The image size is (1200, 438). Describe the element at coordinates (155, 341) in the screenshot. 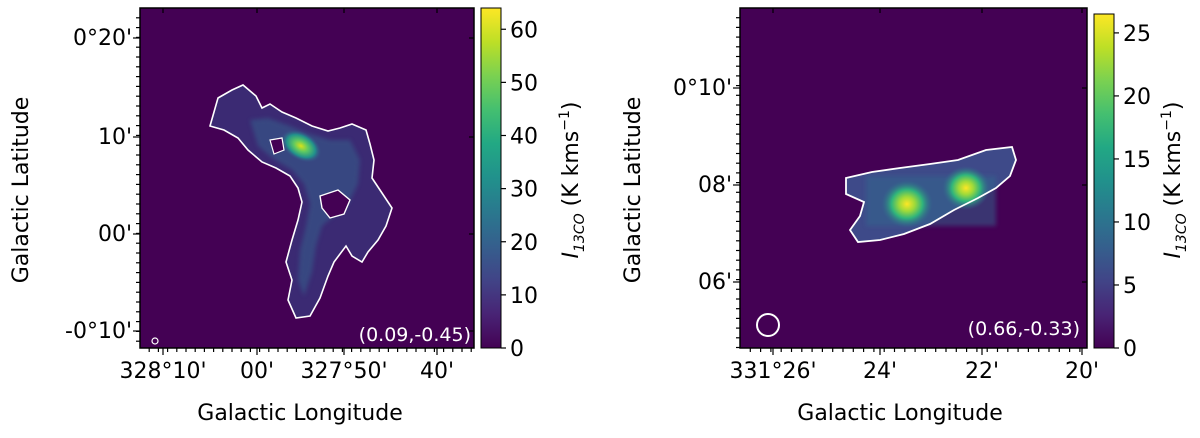

I see `left-beam-marker` at that location.